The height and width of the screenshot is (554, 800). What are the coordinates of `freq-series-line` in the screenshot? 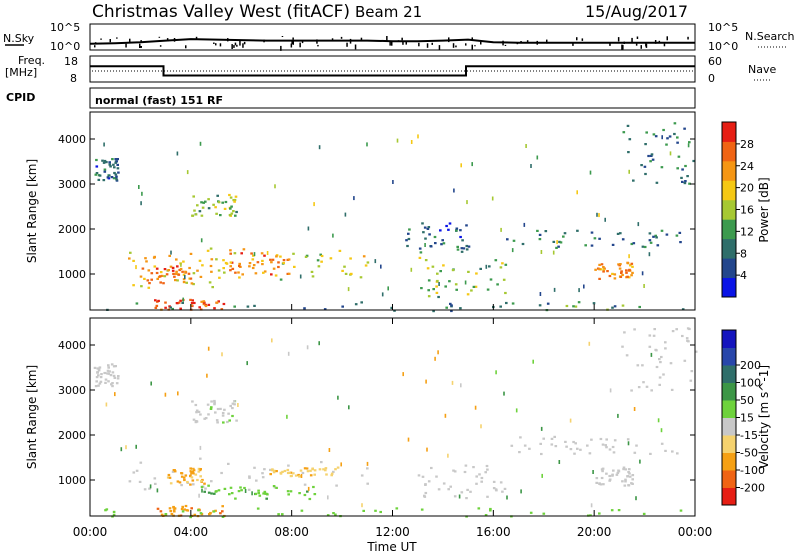 It's located at (392, 71).